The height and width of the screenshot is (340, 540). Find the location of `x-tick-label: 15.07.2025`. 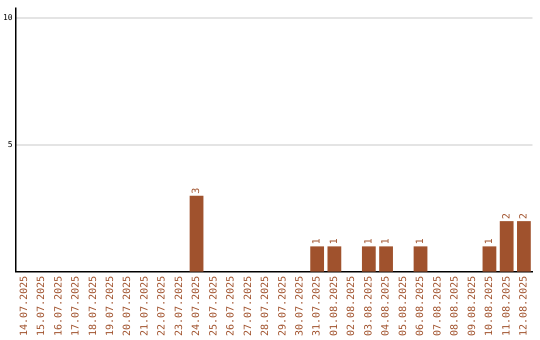

x-tick-label: 15.07.2025 is located at coordinates (42, 306).